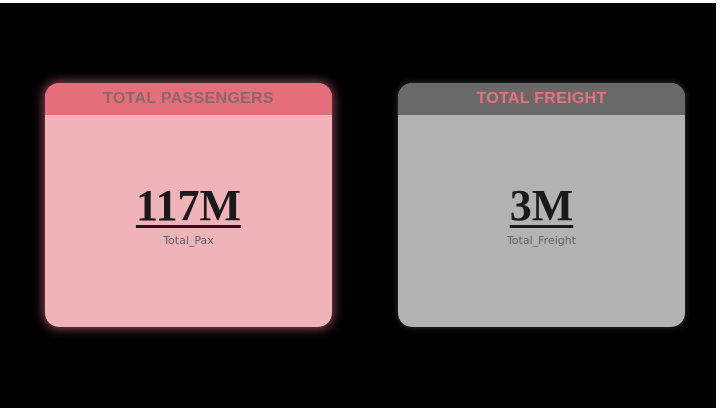  I want to click on card-title: TOTAL PASSENGERS, so click(188, 99).